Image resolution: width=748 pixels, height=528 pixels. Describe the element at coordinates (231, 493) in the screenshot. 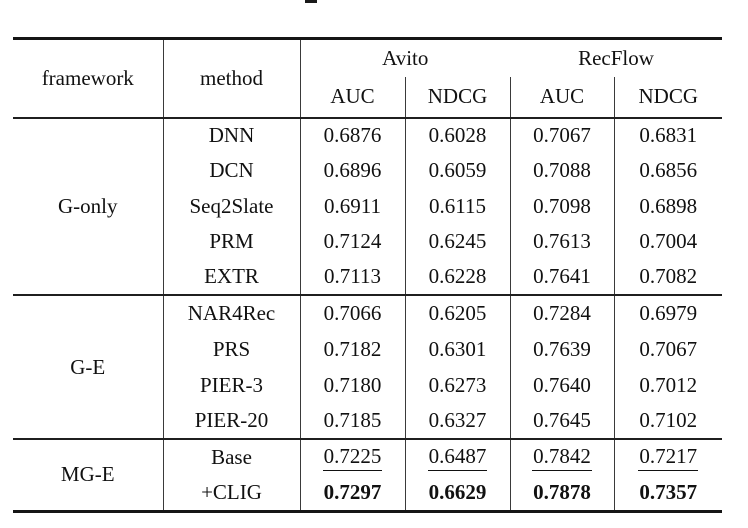

I see `method-cell: +CLIG` at that location.